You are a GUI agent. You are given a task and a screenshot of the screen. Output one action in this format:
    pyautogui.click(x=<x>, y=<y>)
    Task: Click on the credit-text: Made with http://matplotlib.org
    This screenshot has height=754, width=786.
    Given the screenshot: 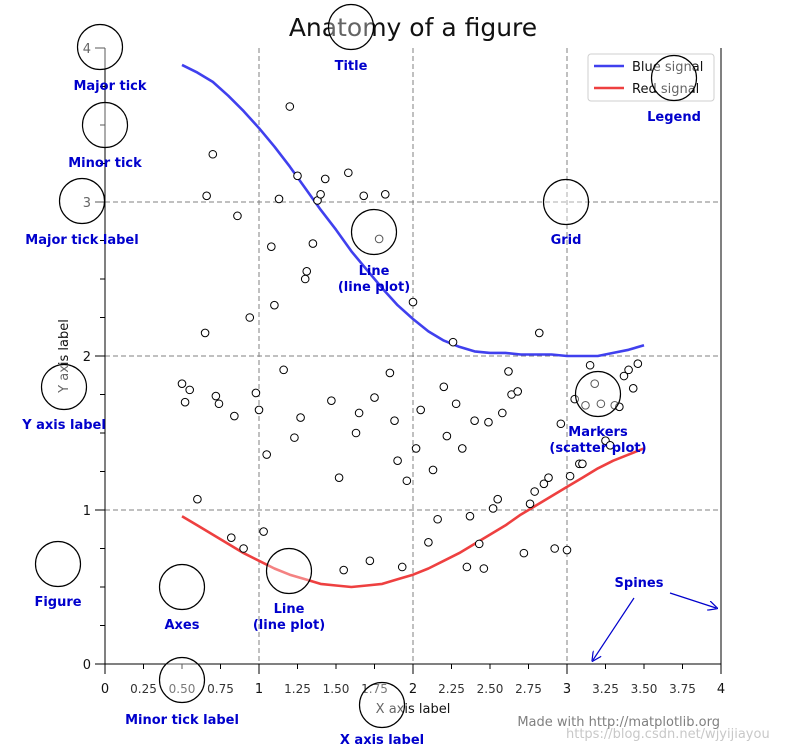 What is the action you would take?
    pyautogui.click(x=618, y=722)
    